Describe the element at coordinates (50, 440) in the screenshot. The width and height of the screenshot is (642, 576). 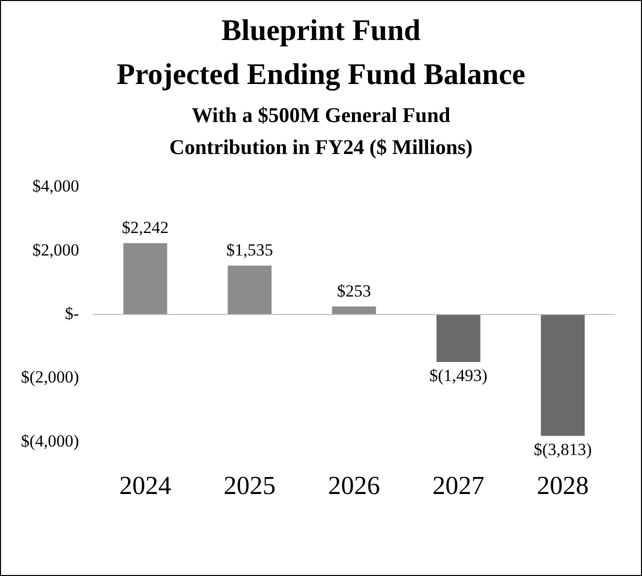
I see `y-tick-label: $(4,000)` at that location.